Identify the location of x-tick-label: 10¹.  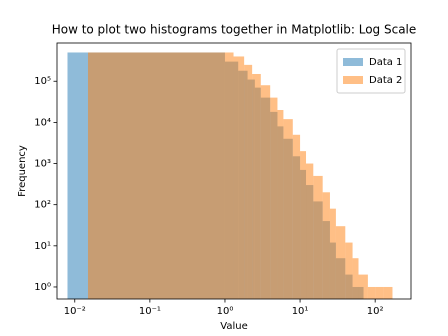
(300, 311).